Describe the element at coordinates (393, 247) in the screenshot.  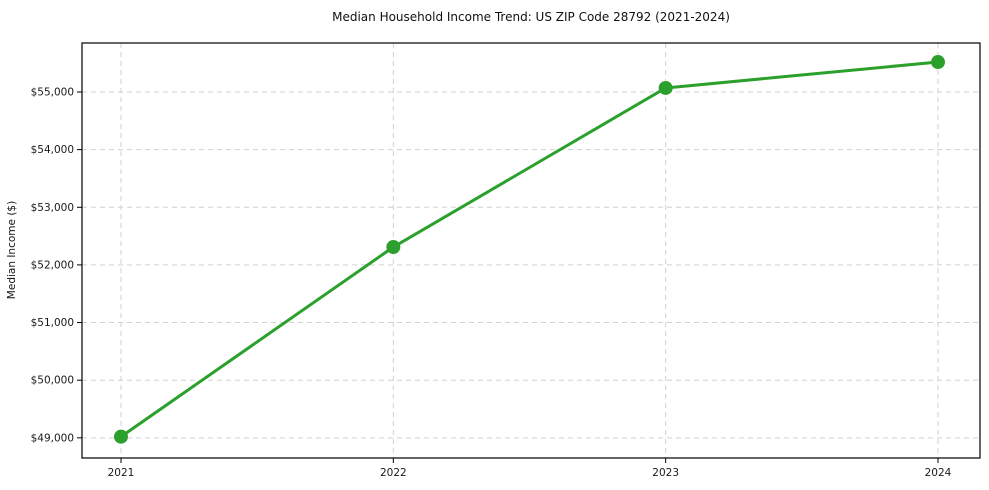
I see `data-point-2022` at that location.